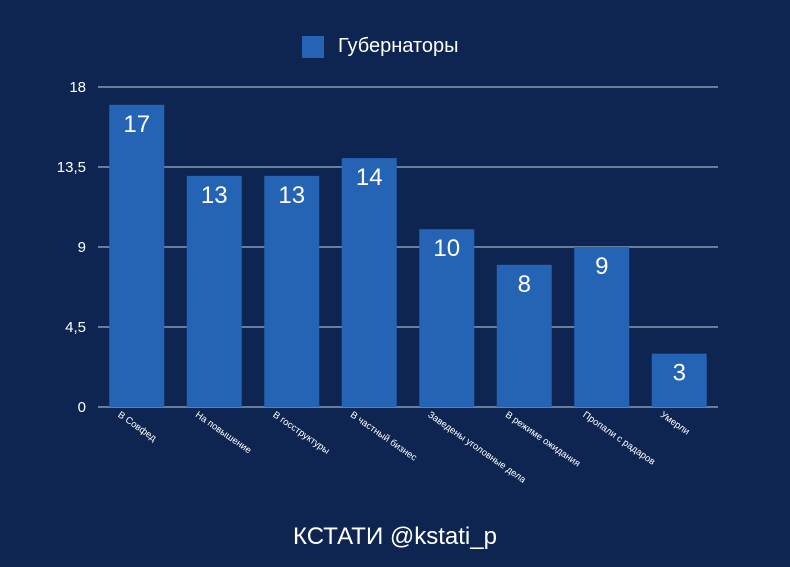 The width and height of the screenshot is (790, 567). What do you see at coordinates (369, 177) in the screenshot?
I see `data-label: 14` at bounding box center [369, 177].